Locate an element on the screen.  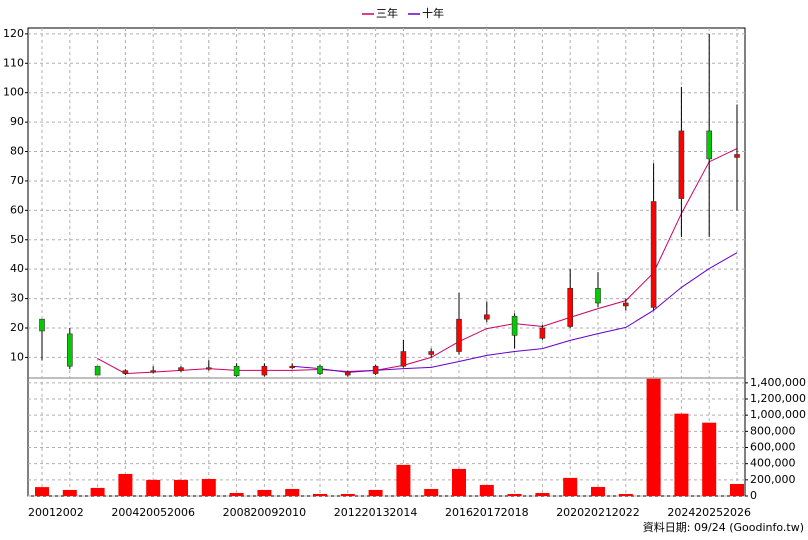
x-tick-label: 2010 is located at coordinates (292, 512).